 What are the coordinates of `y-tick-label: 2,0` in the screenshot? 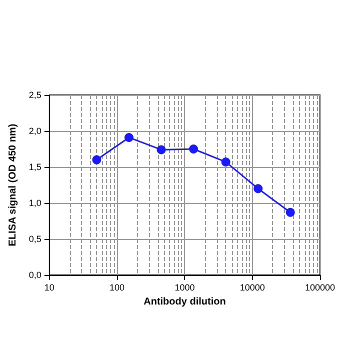 It's located at (35, 131).